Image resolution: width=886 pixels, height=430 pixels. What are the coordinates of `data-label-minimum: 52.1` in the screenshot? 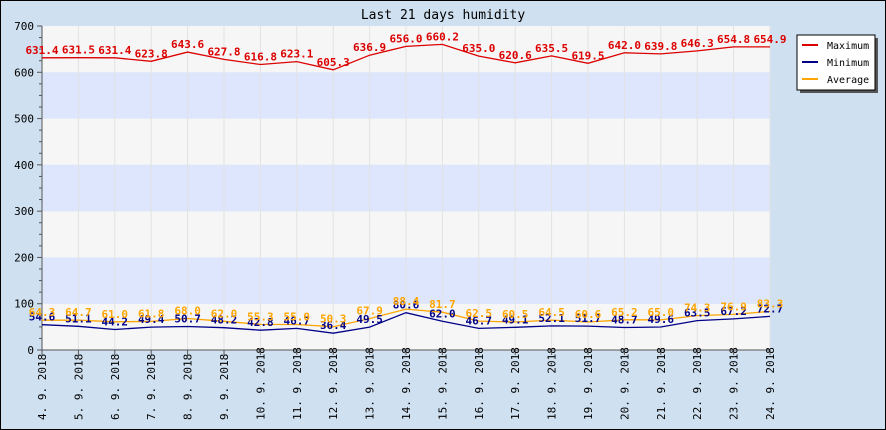 It's located at (551, 318).